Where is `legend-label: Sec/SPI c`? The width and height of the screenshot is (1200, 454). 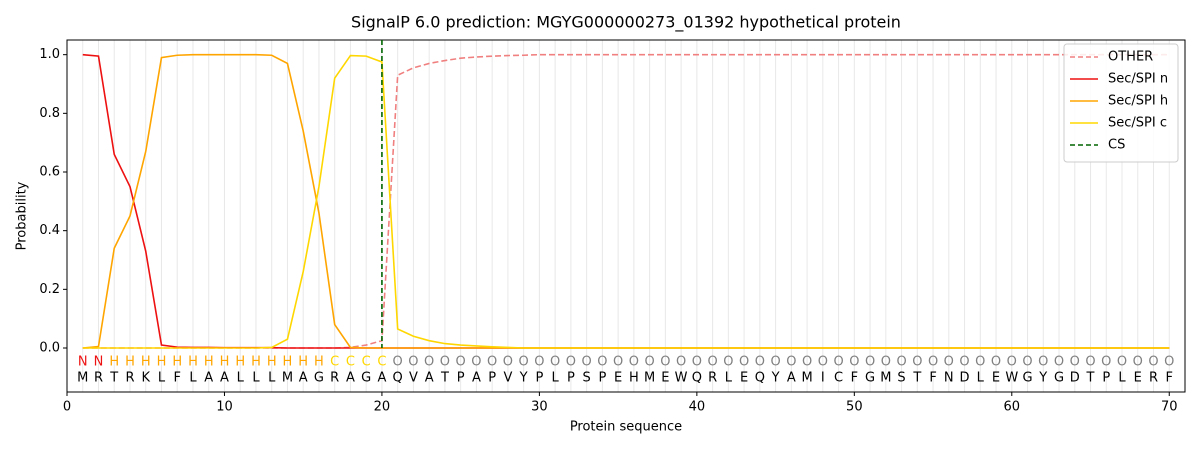 legend-label: Sec/SPI c is located at coordinates (1137, 123).